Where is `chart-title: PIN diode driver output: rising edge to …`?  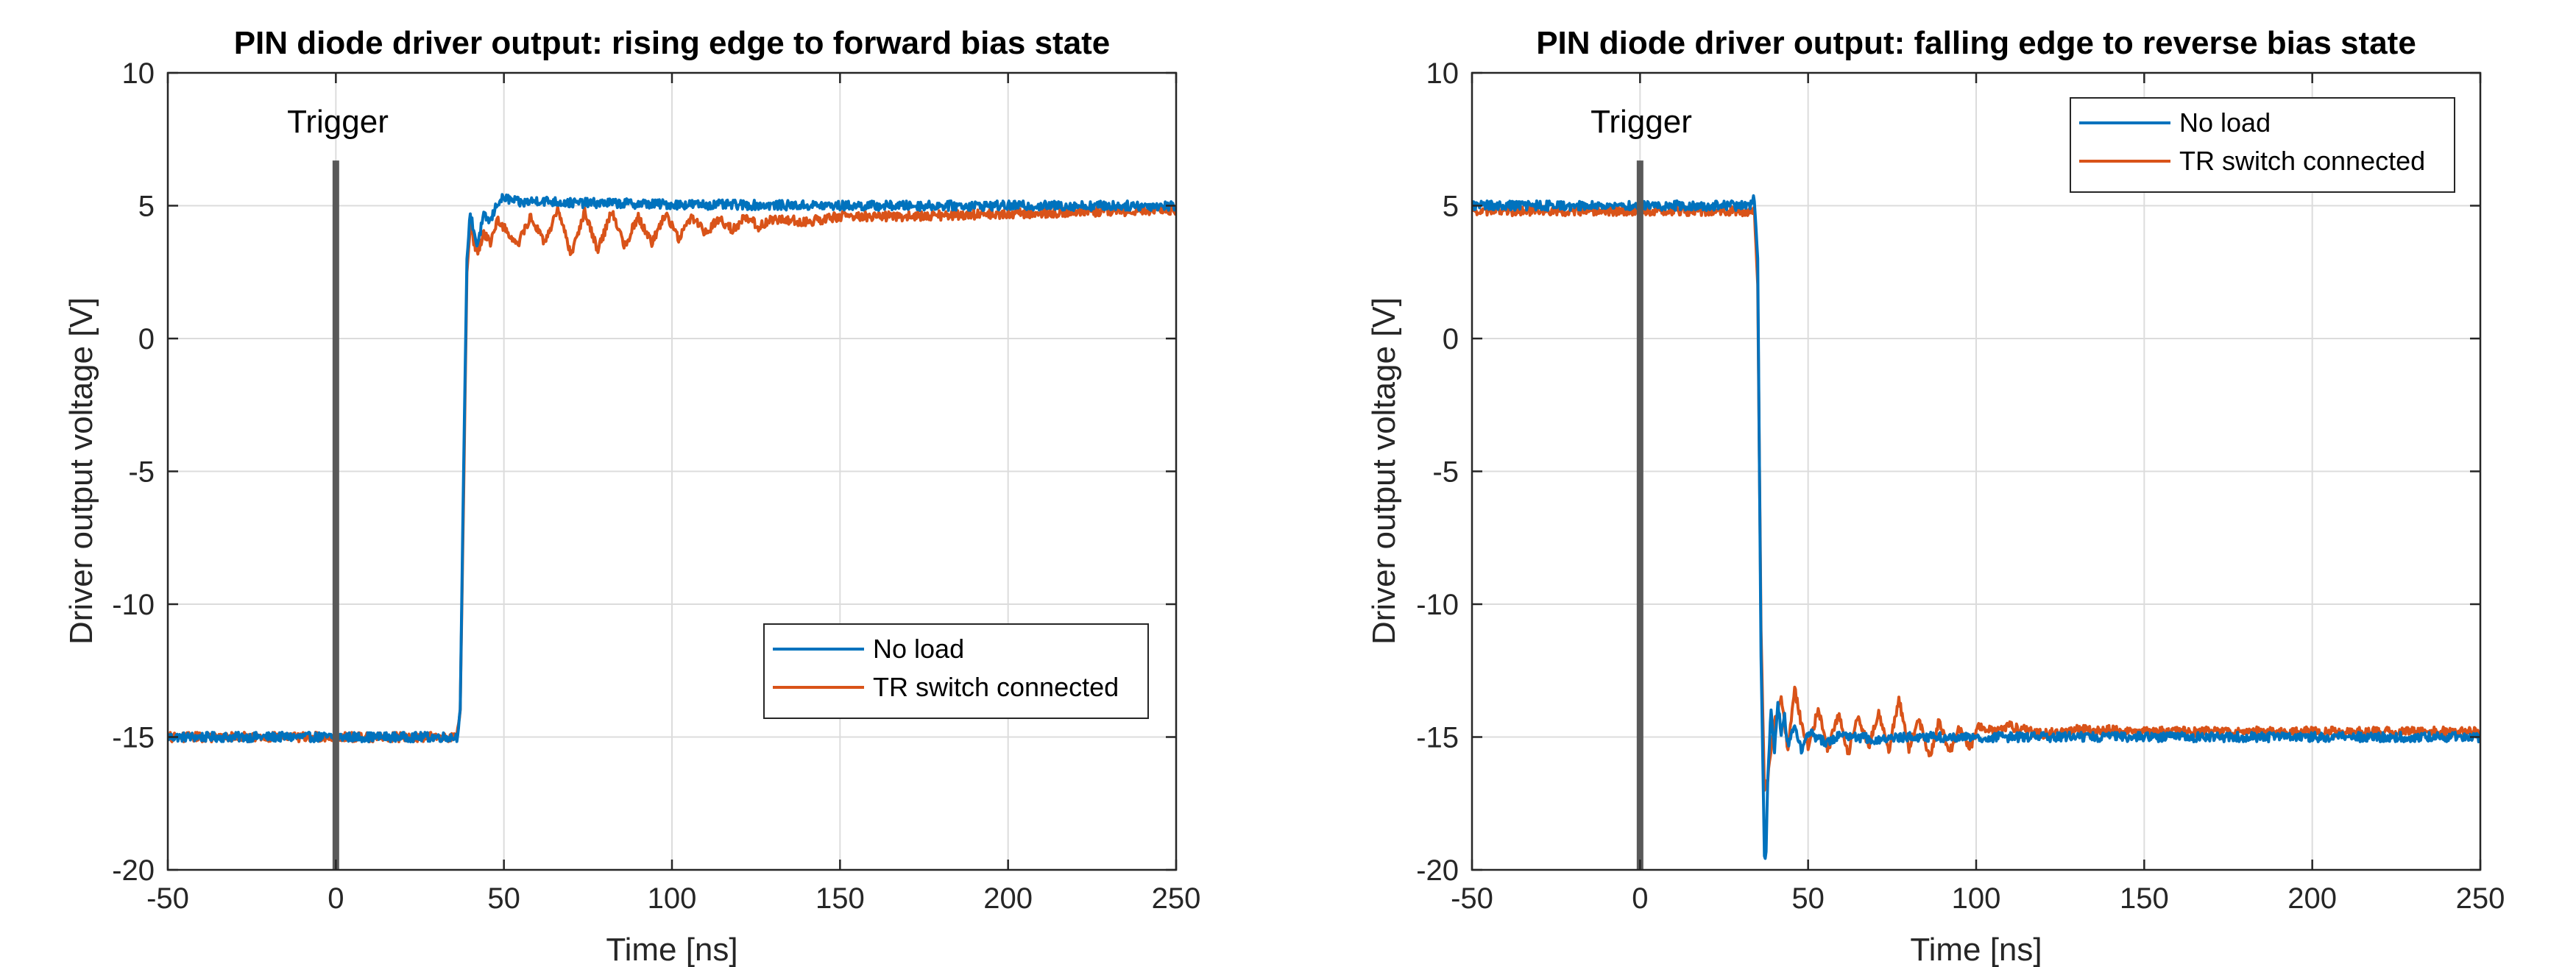 chart-title: PIN diode driver output: rising edge to … is located at coordinates (672, 43).